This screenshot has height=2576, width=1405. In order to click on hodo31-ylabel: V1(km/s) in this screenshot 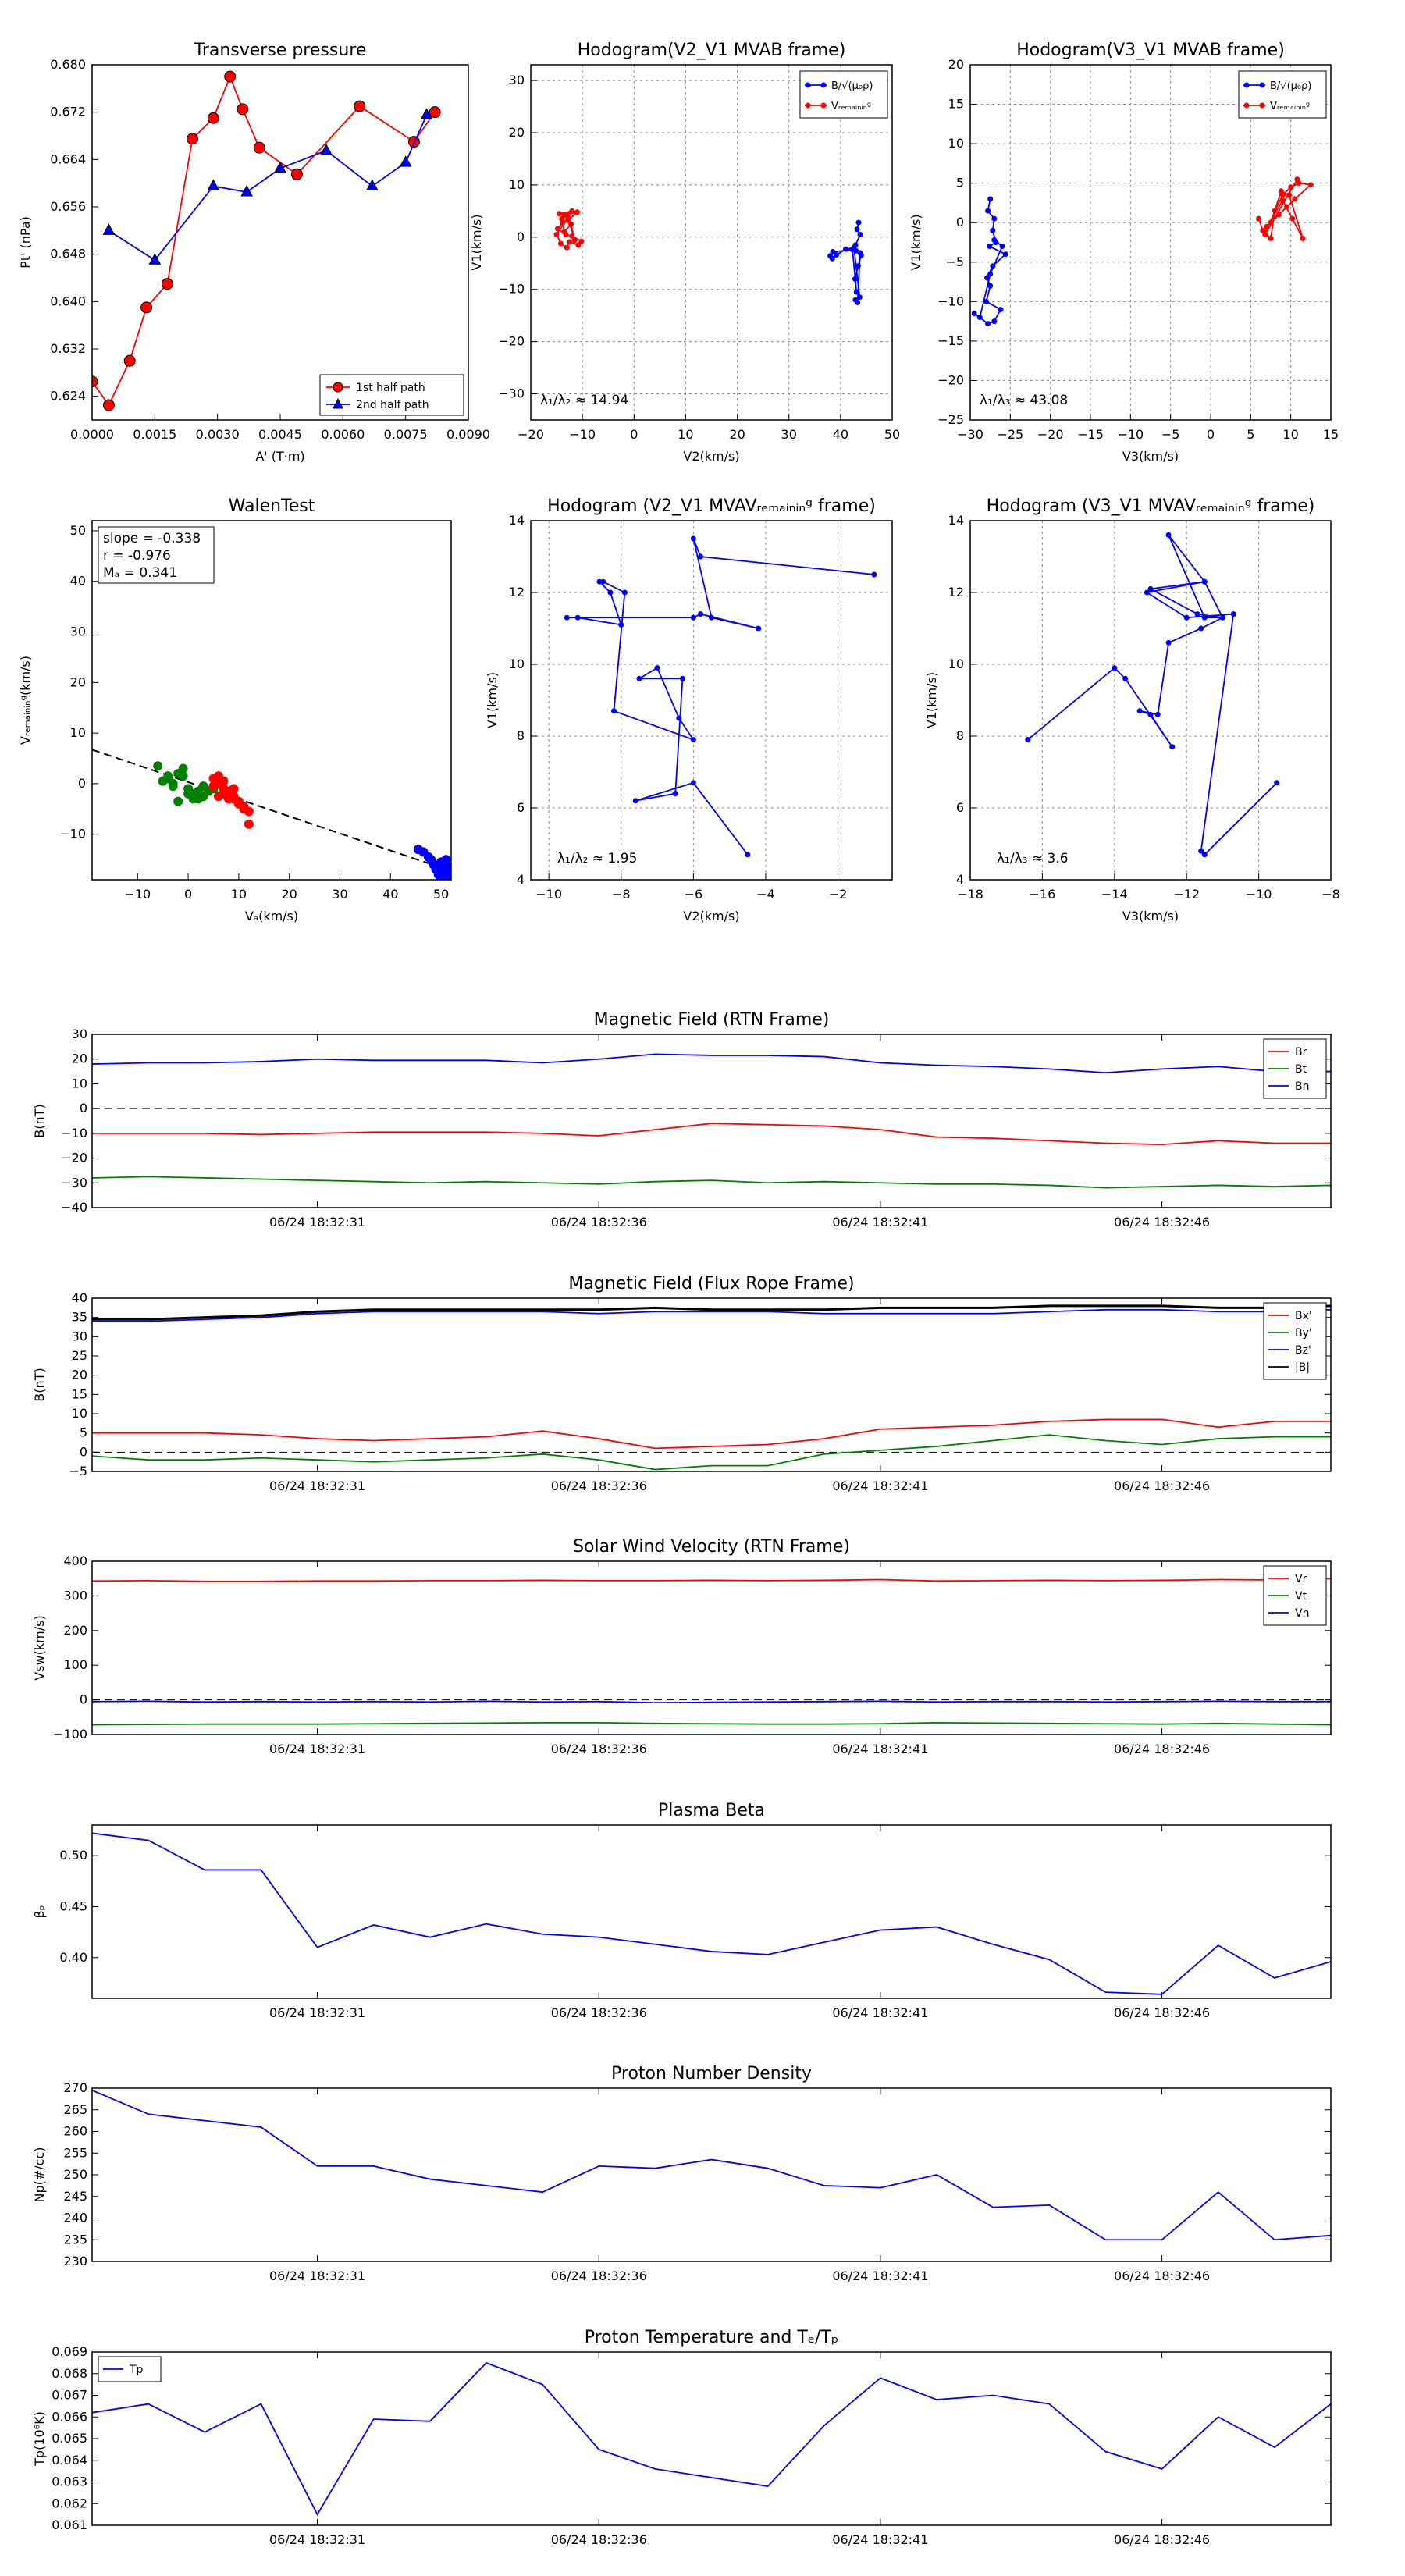, I will do `click(916, 242)`.